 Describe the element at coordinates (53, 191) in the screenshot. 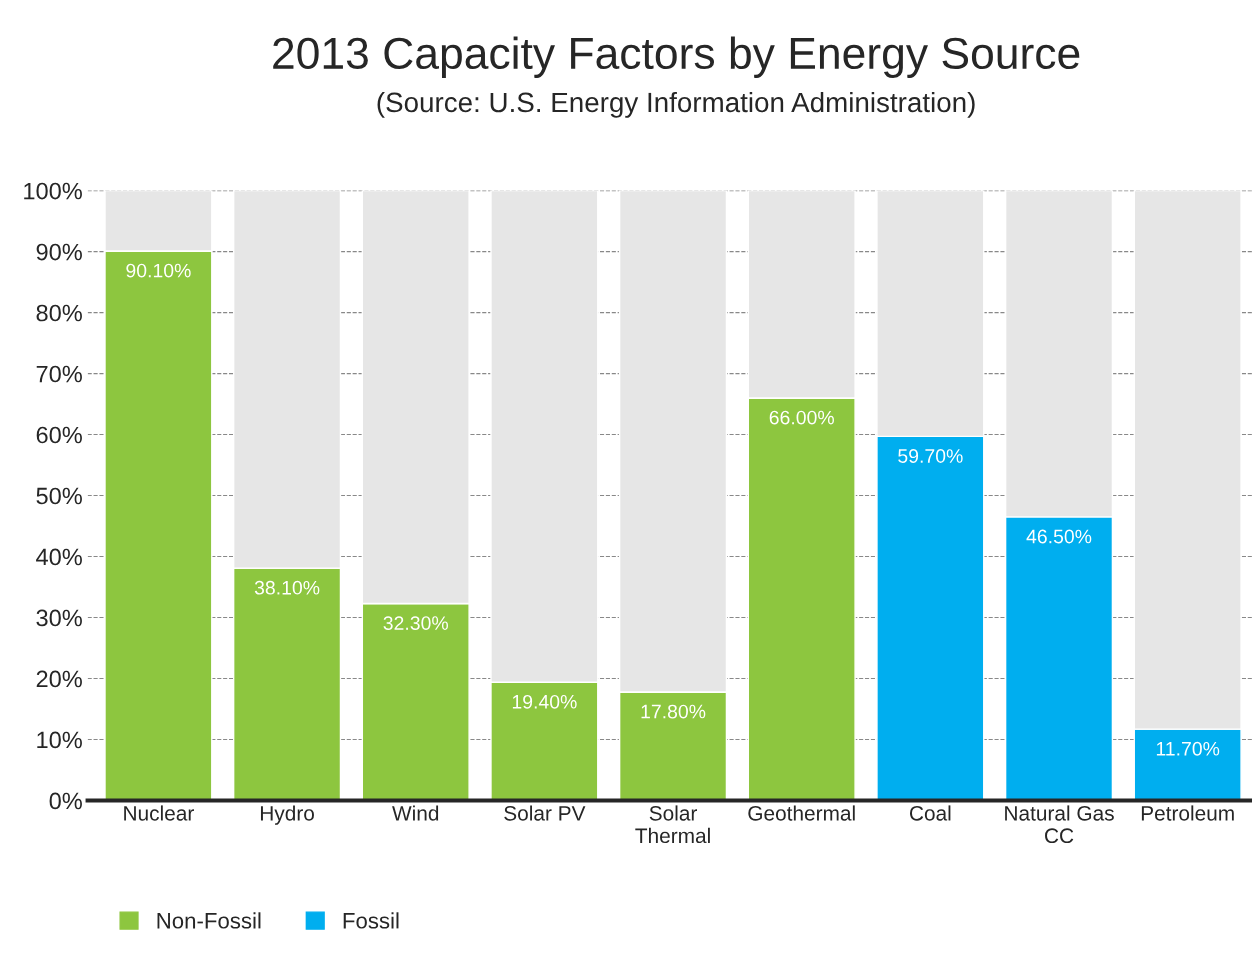

I see `y-tick-label: 100%` at that location.